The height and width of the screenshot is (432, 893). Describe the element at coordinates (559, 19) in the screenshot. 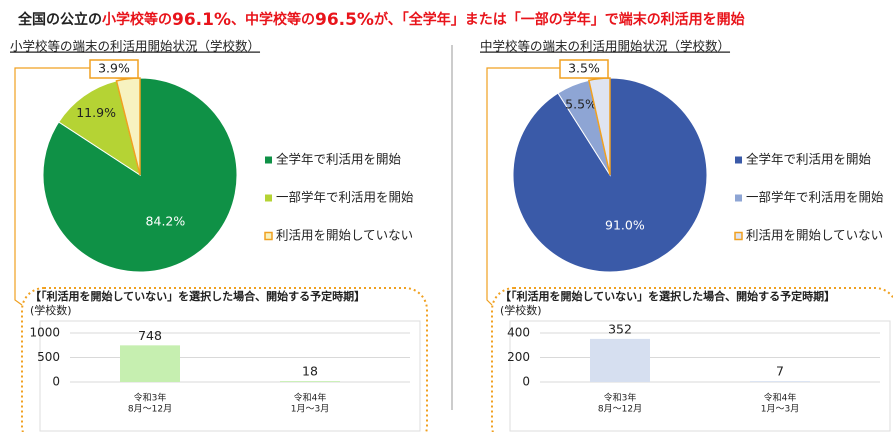

I see `headline-part: が、「全学年」または「一部の学年」で端末の利活用を開始` at that location.